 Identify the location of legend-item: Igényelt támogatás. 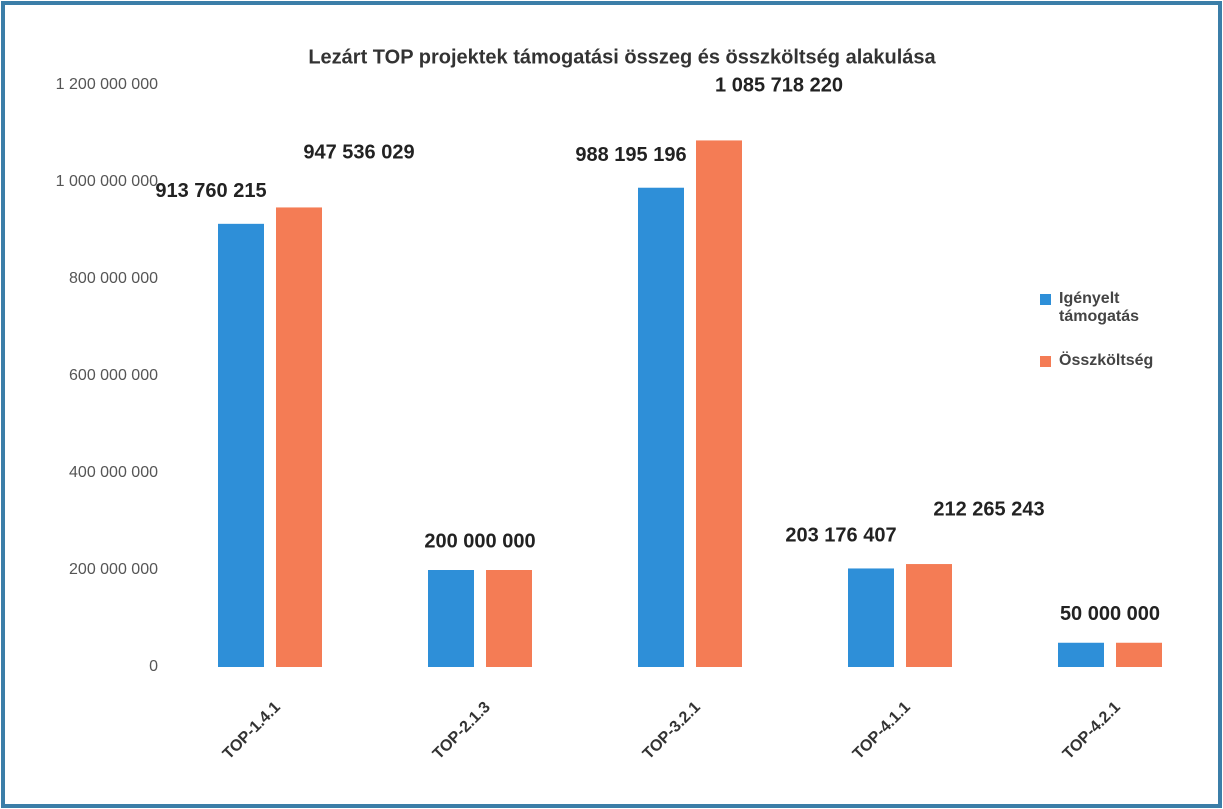
(1115, 308).